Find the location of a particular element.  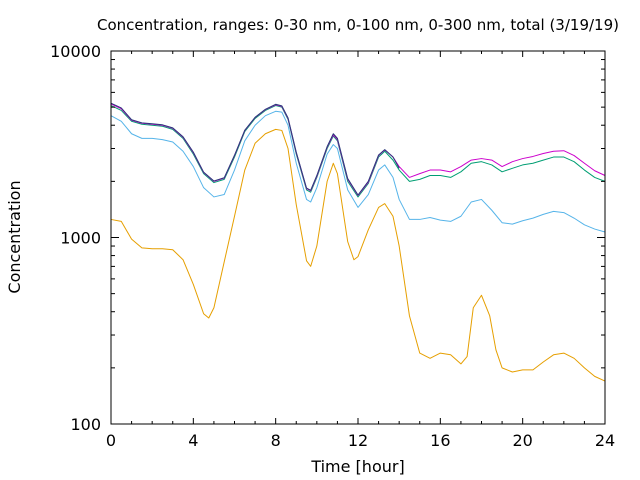

y-axis-label: Concentration is located at coordinates (14, 236).